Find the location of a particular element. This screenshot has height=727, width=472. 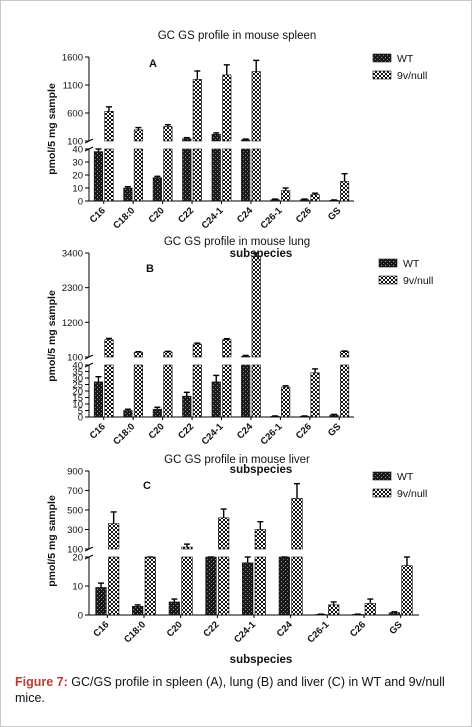

panel-b-legend-swatch is located at coordinates (388, 263).